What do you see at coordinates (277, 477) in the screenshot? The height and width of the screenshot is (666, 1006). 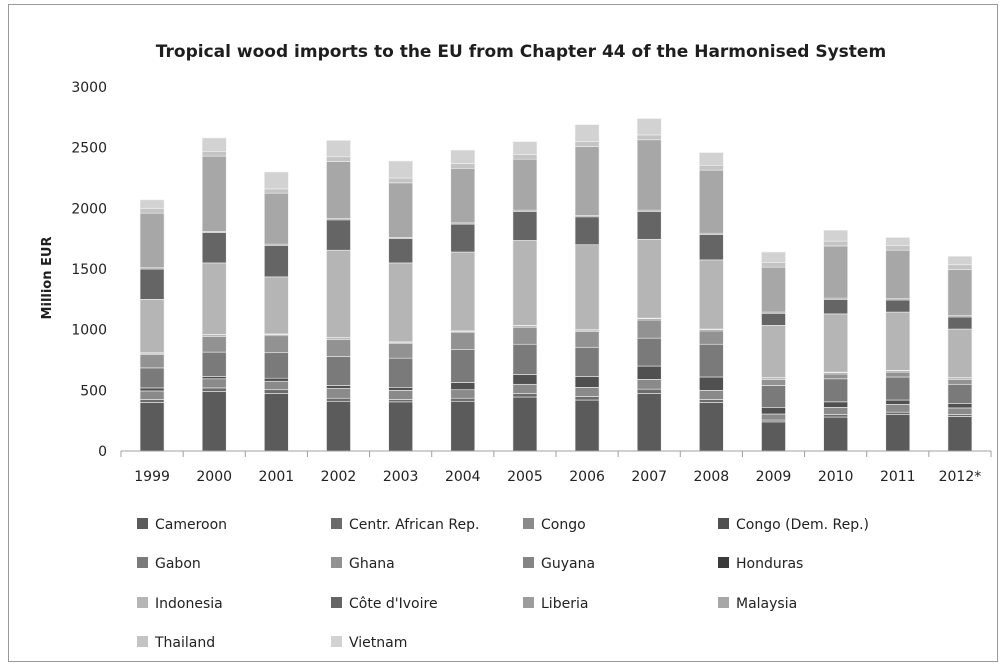 I see `x-tick-label: 2001` at bounding box center [277, 477].